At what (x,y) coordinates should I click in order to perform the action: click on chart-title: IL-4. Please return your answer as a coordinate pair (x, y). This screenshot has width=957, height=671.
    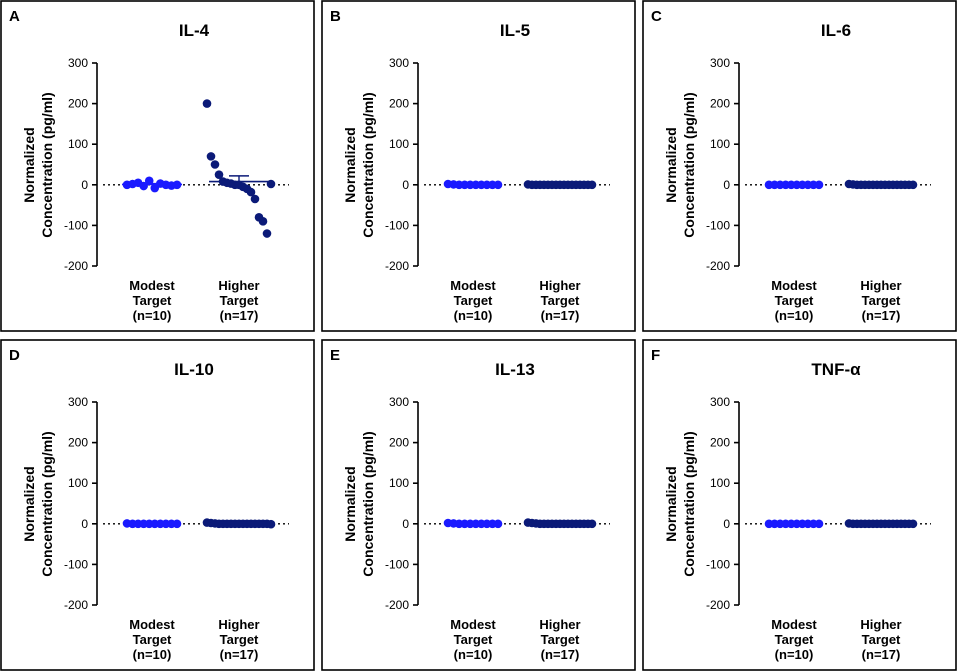
    Looking at the image, I should click on (194, 30).